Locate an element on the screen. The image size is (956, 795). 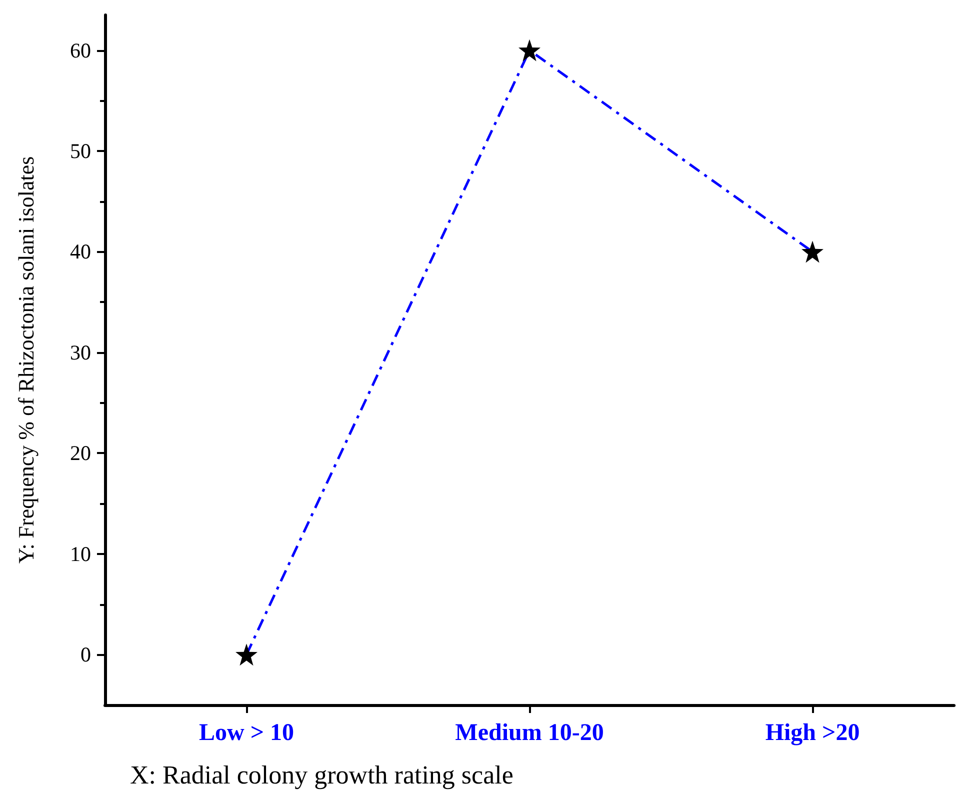
y-tick-label: 20 is located at coordinates (80, 453).